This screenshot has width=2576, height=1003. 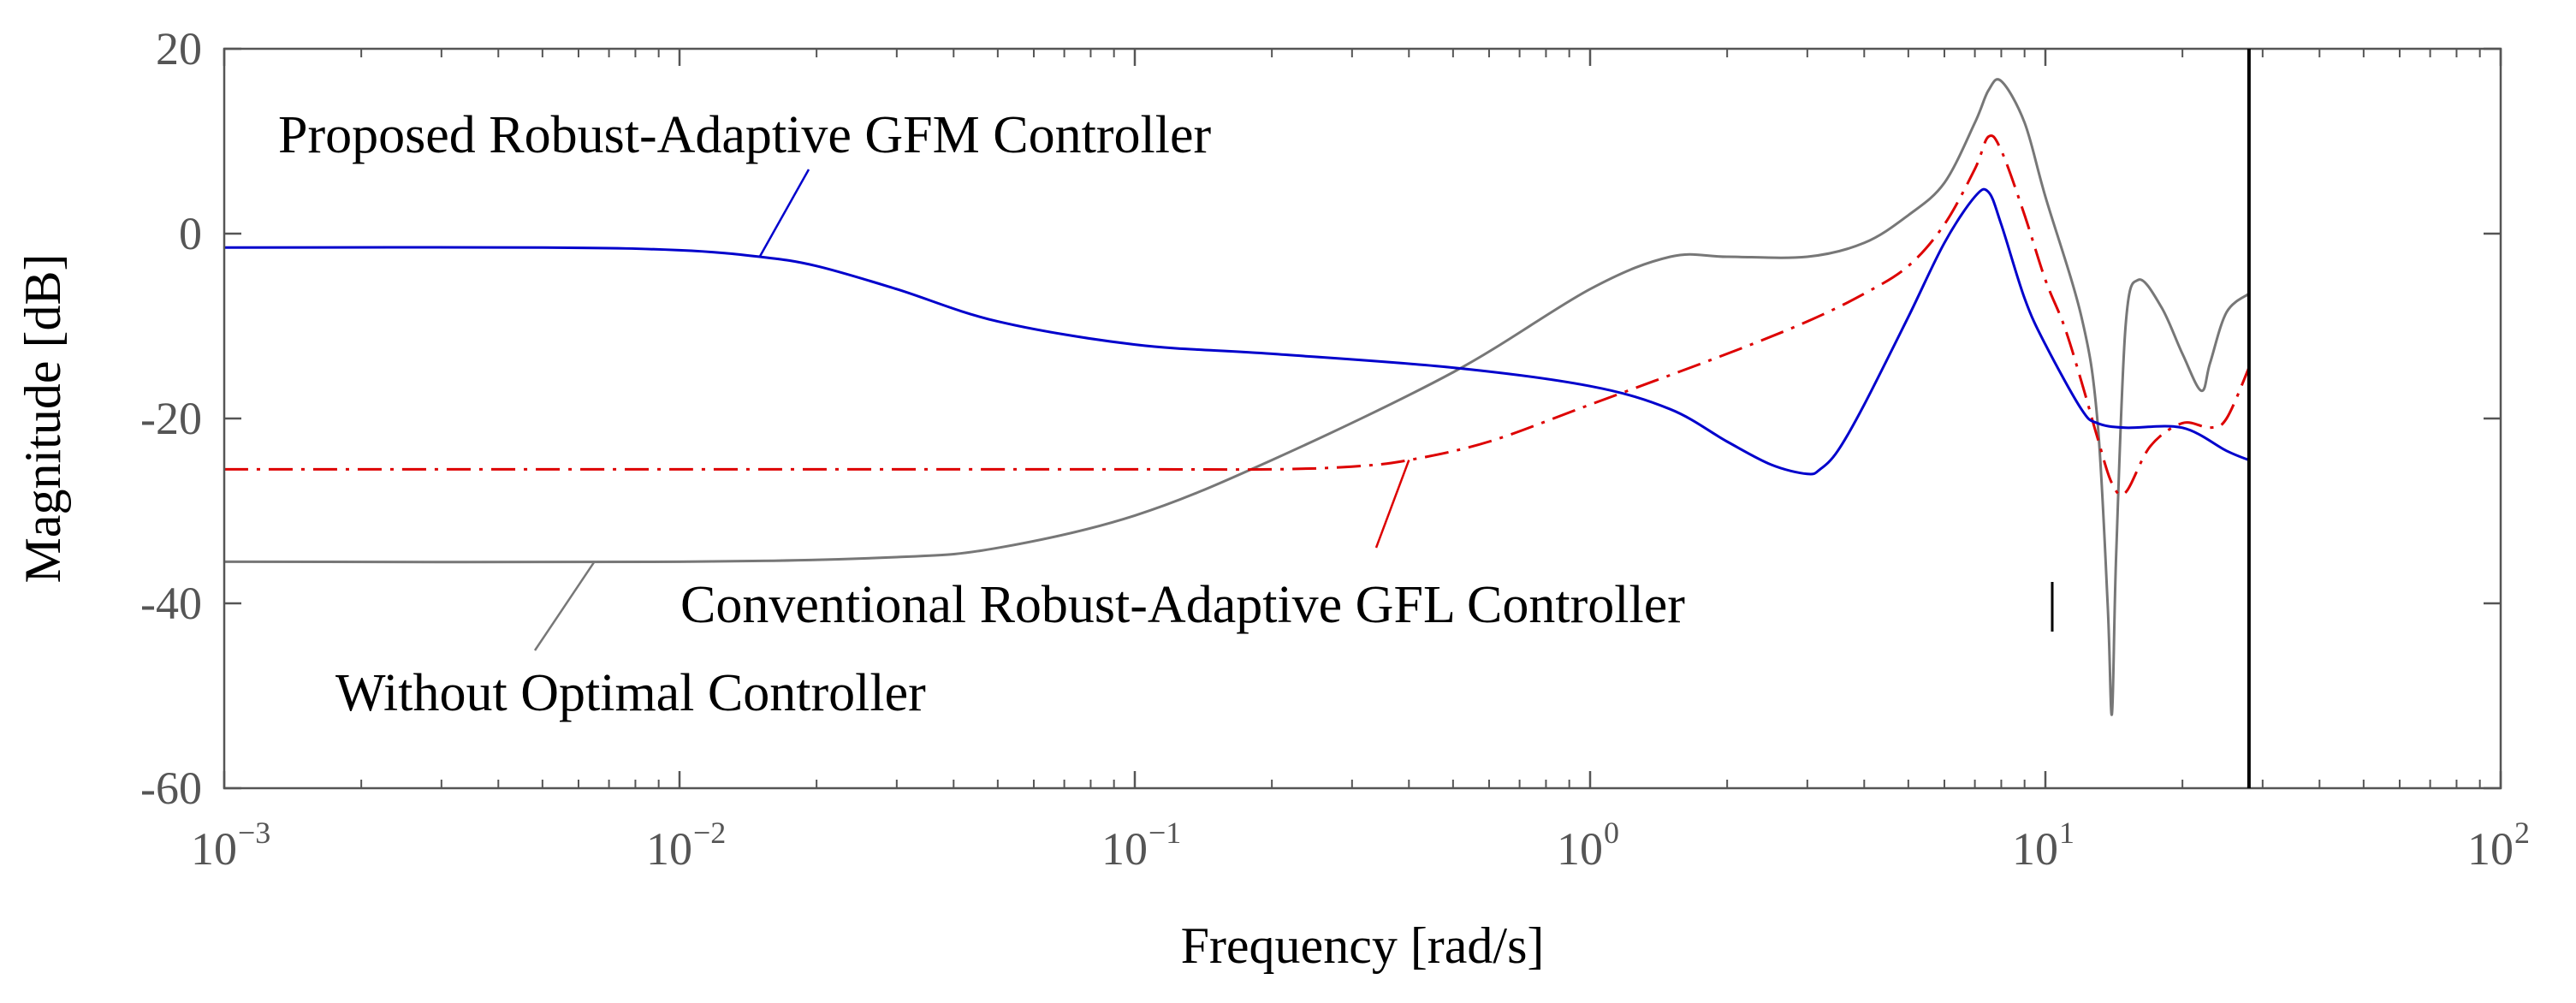 What do you see at coordinates (709, 833) in the screenshot?
I see `x-tick-exponent: −2` at bounding box center [709, 833].